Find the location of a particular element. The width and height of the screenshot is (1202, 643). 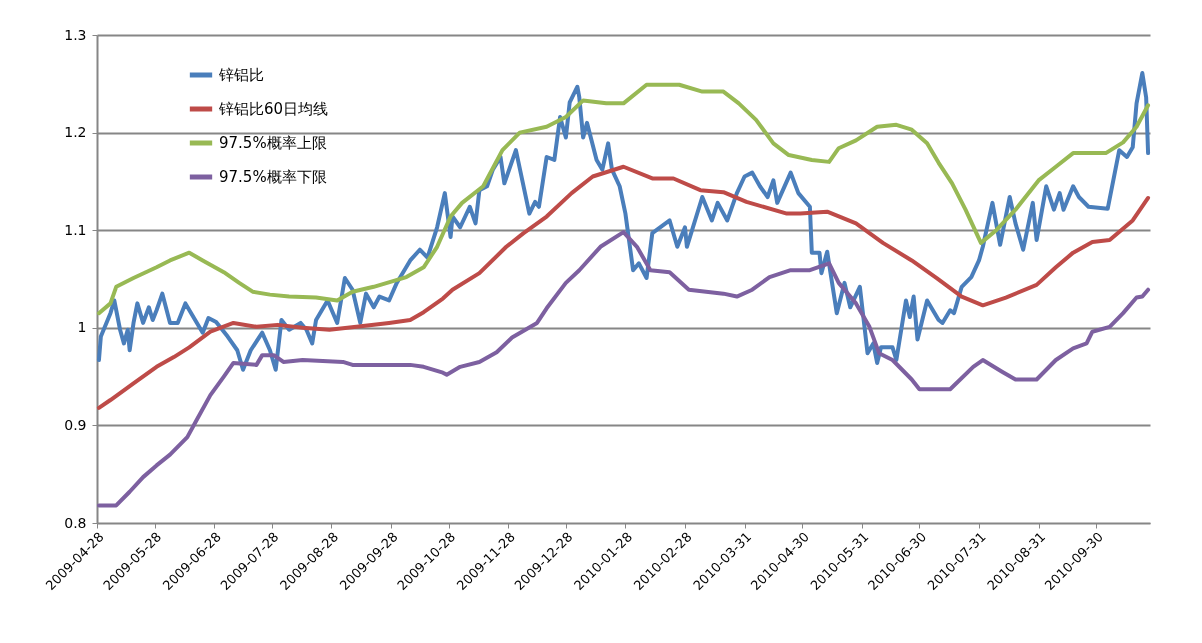

legend-label: 97.5%概率上限 is located at coordinates (273, 143).